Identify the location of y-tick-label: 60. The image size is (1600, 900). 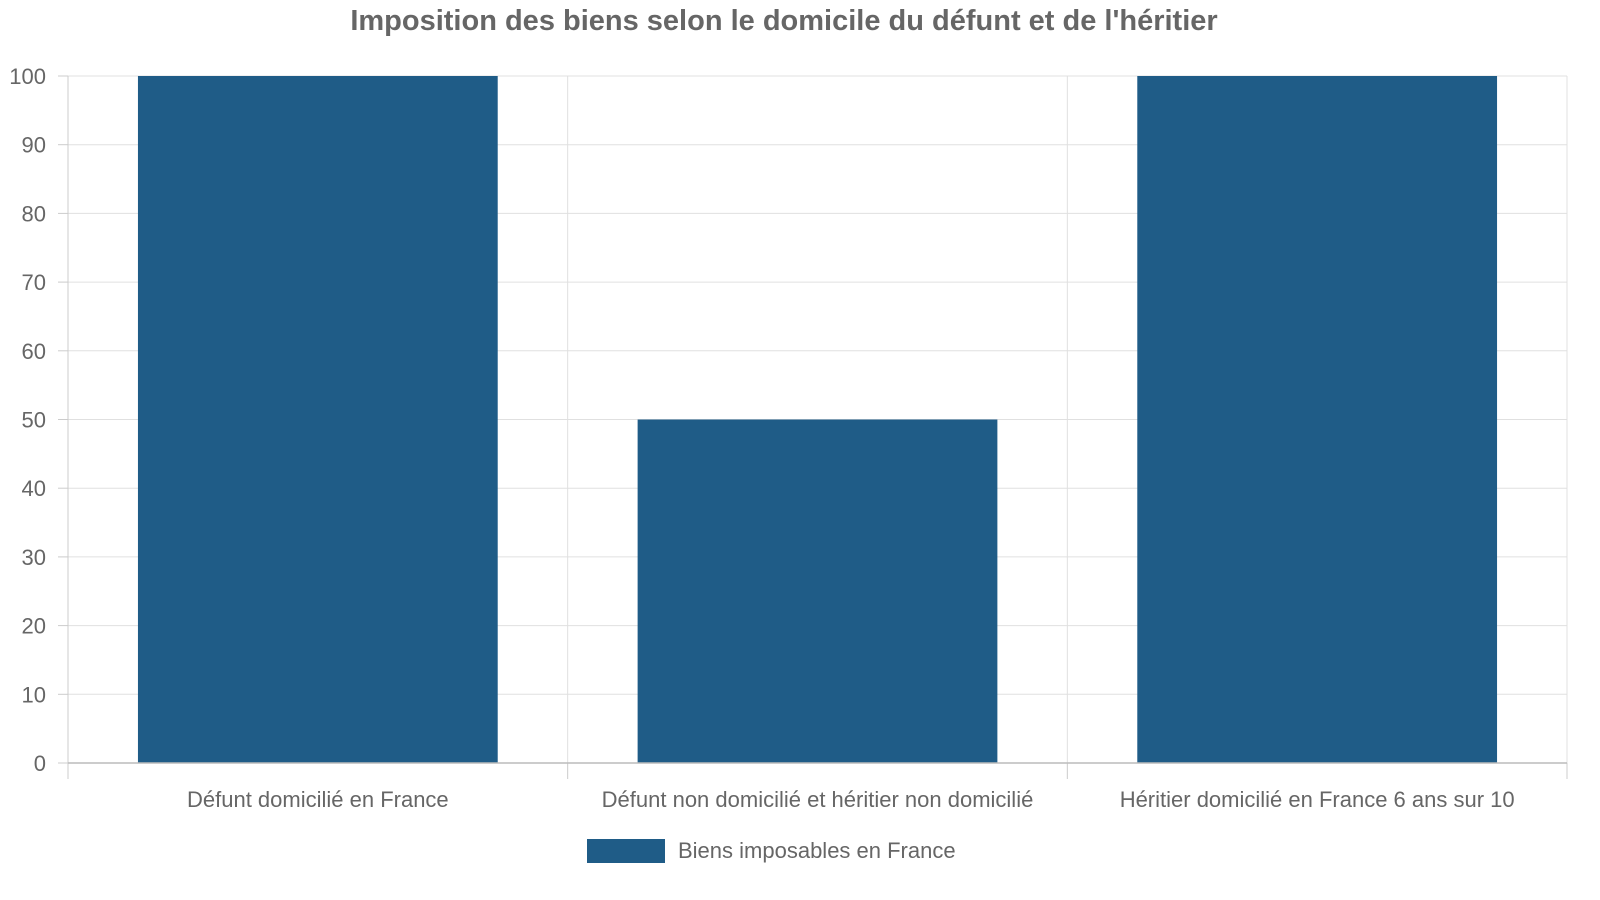
(34, 351).